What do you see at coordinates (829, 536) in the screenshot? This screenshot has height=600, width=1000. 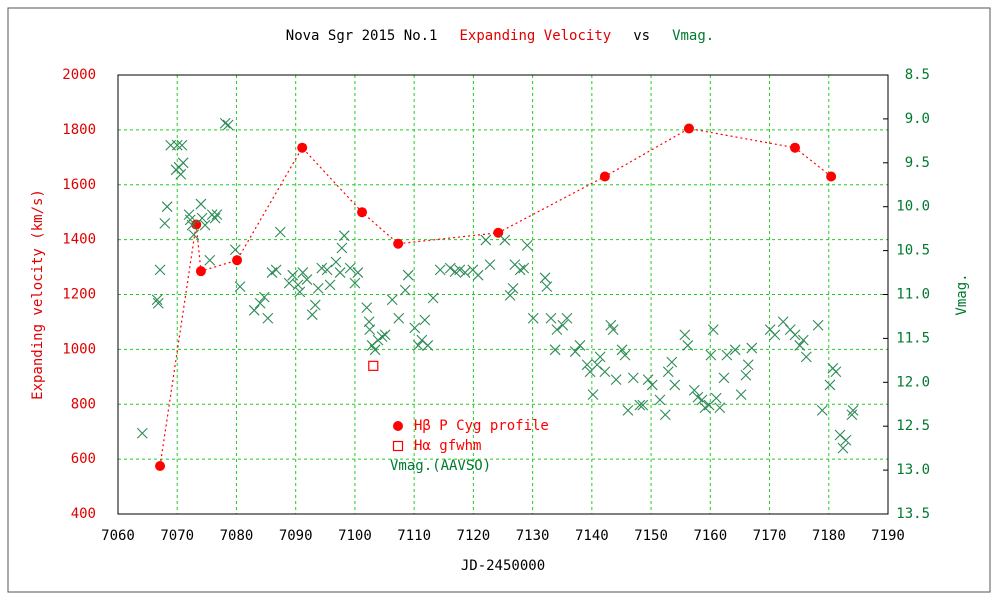 I see `x-tick-label: 7180` at bounding box center [829, 536].